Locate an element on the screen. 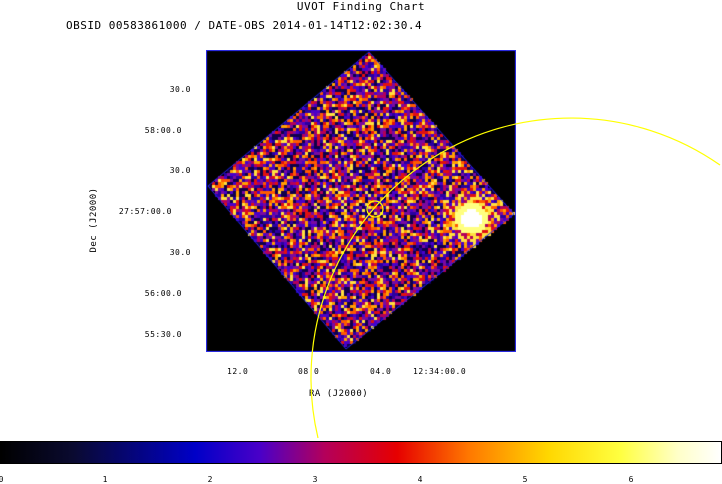 Image resolution: width=722 pixels, height=484 pixels. y-tick-label: 58:00.0 is located at coordinates (163, 130).